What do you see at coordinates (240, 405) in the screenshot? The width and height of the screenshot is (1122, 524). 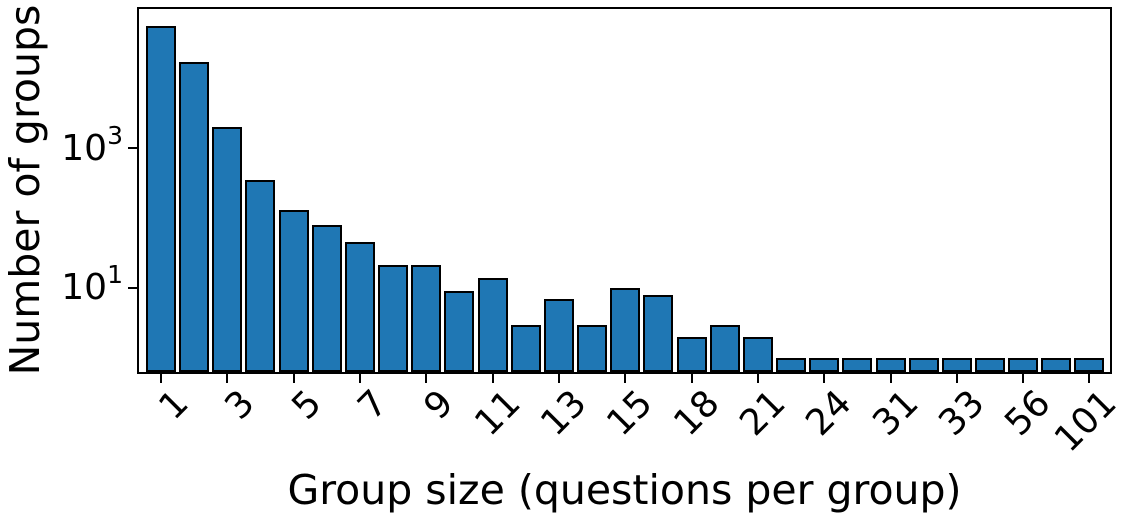 I see `x-tick-label: 3` at bounding box center [240, 405].